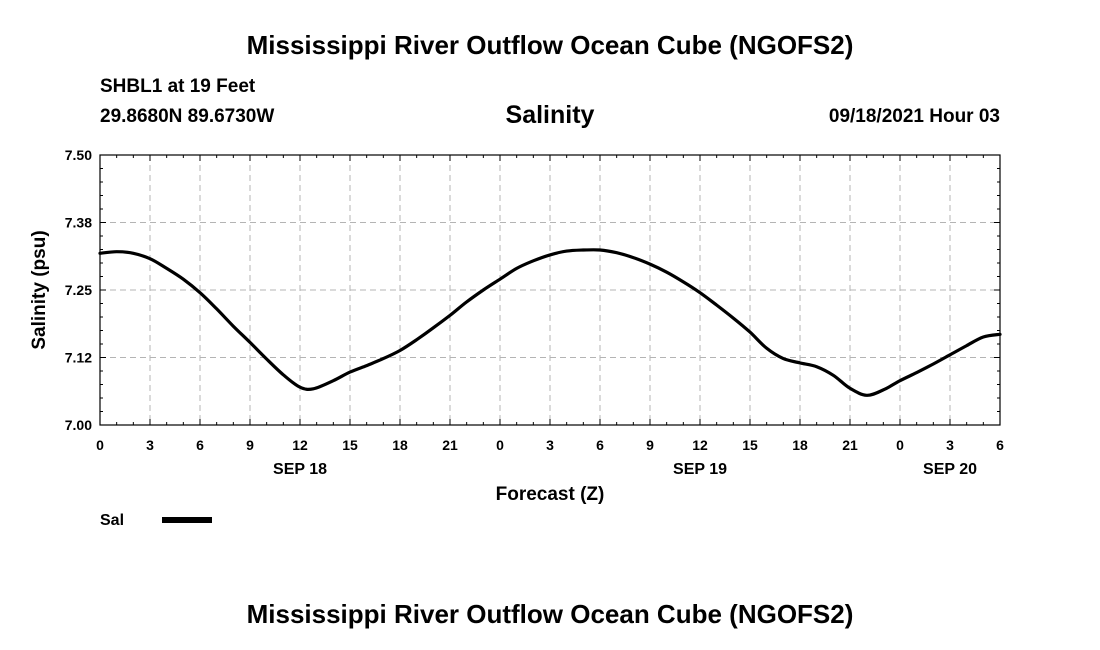 Image resolution: width=1100 pixels, height=650 pixels. Describe the element at coordinates (300, 469) in the screenshot. I see `date-label: SEP 18` at that location.